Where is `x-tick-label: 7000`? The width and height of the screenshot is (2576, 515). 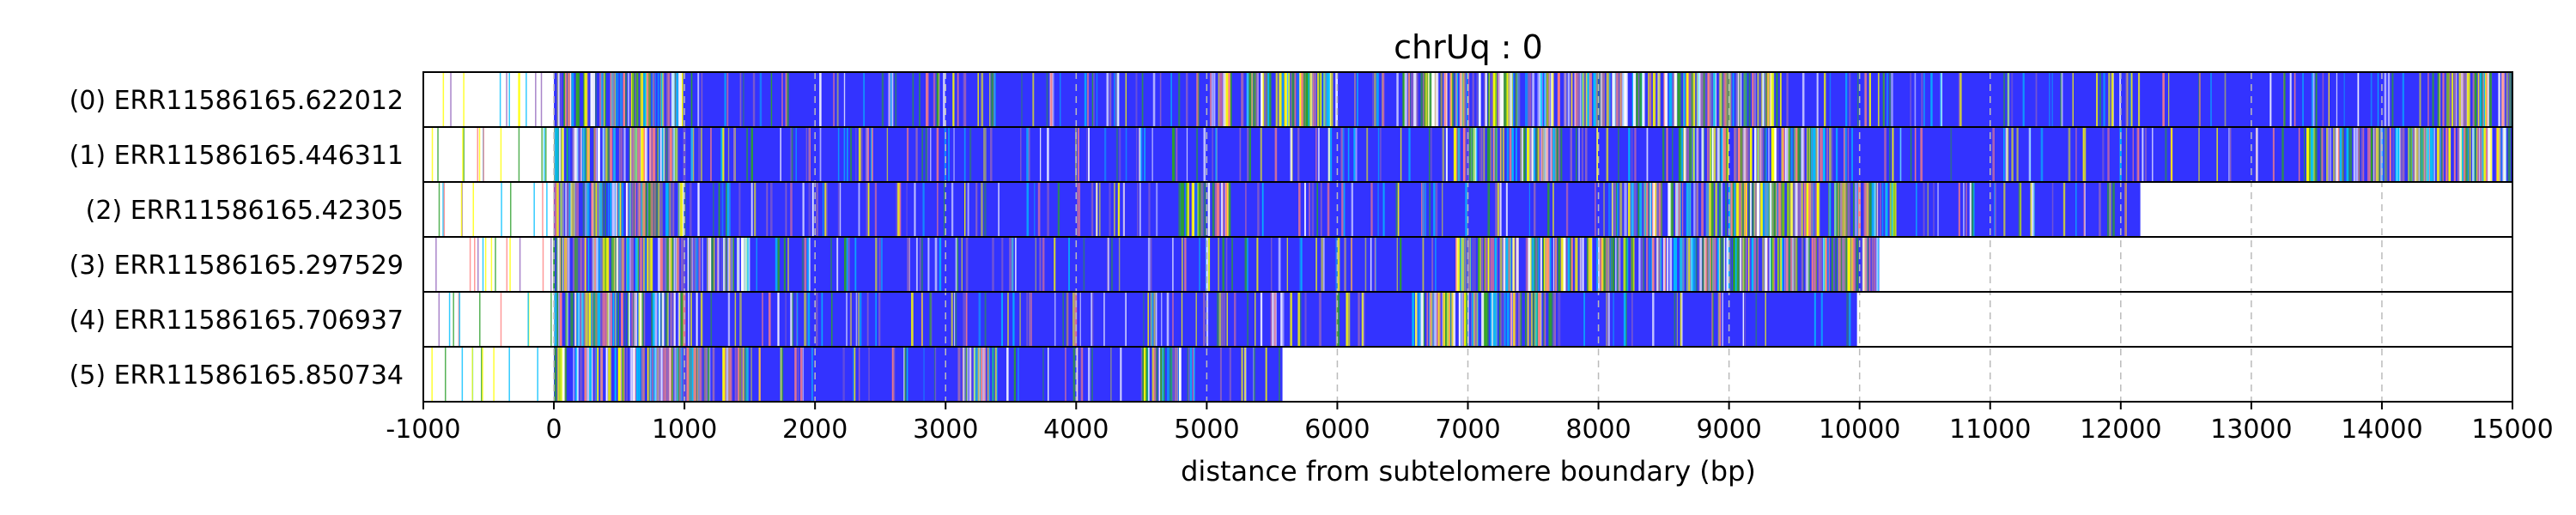
x-tick-label: 7000 is located at coordinates (1467, 430).